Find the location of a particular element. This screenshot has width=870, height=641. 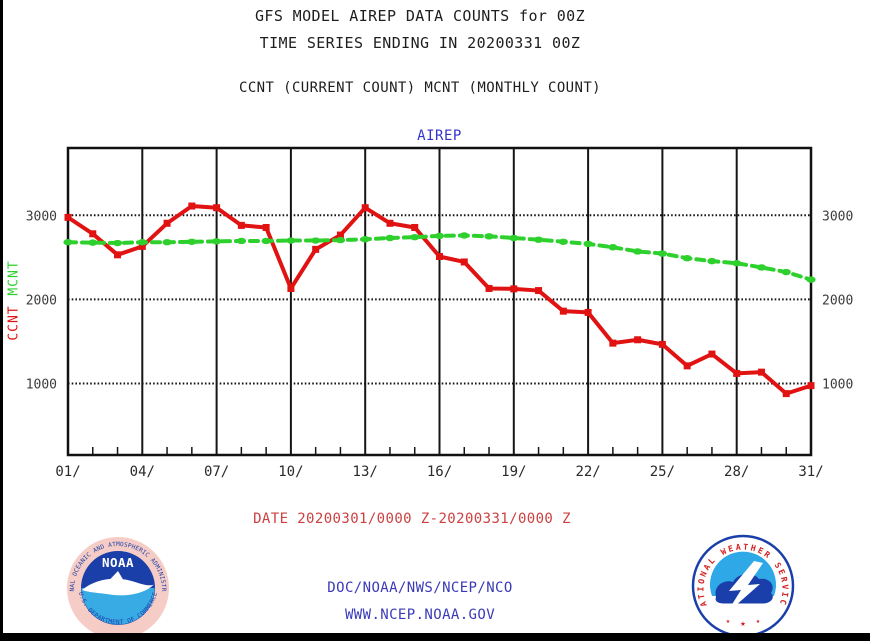

organization-label: DOC/NOAA/NWS/NCEP/NCO is located at coordinates (420, 588).